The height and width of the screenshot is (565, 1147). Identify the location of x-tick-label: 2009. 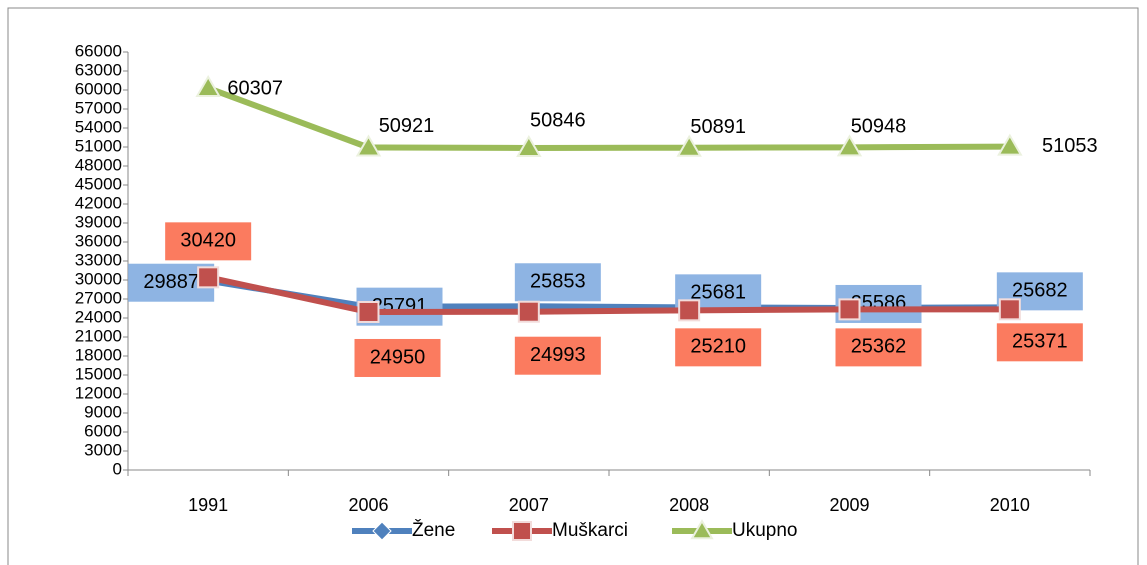
(849, 505).